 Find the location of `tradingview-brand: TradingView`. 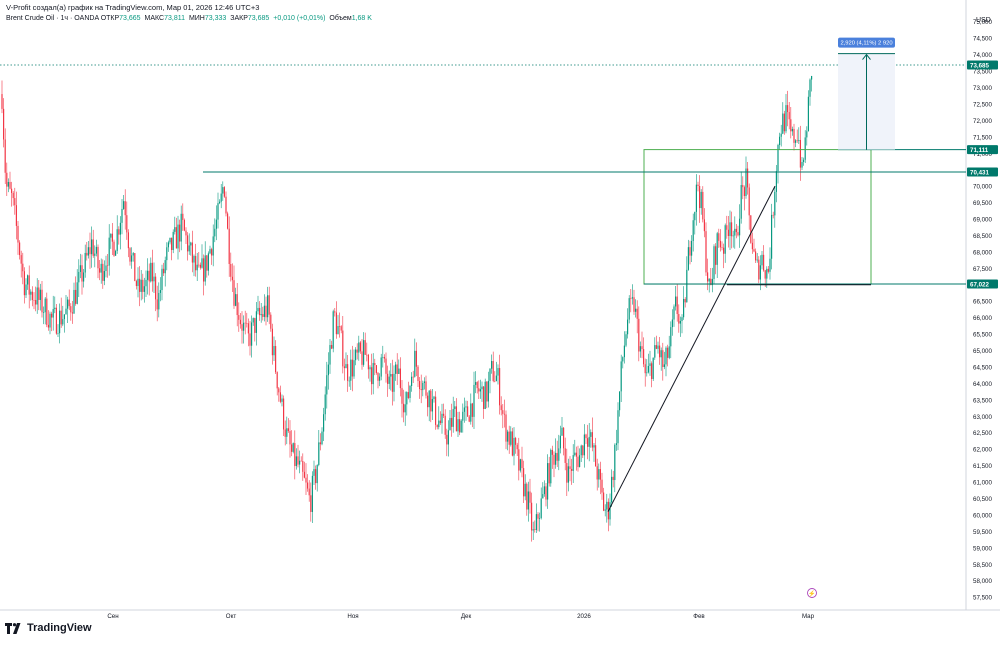

tradingview-brand: TradingView is located at coordinates (48, 628).